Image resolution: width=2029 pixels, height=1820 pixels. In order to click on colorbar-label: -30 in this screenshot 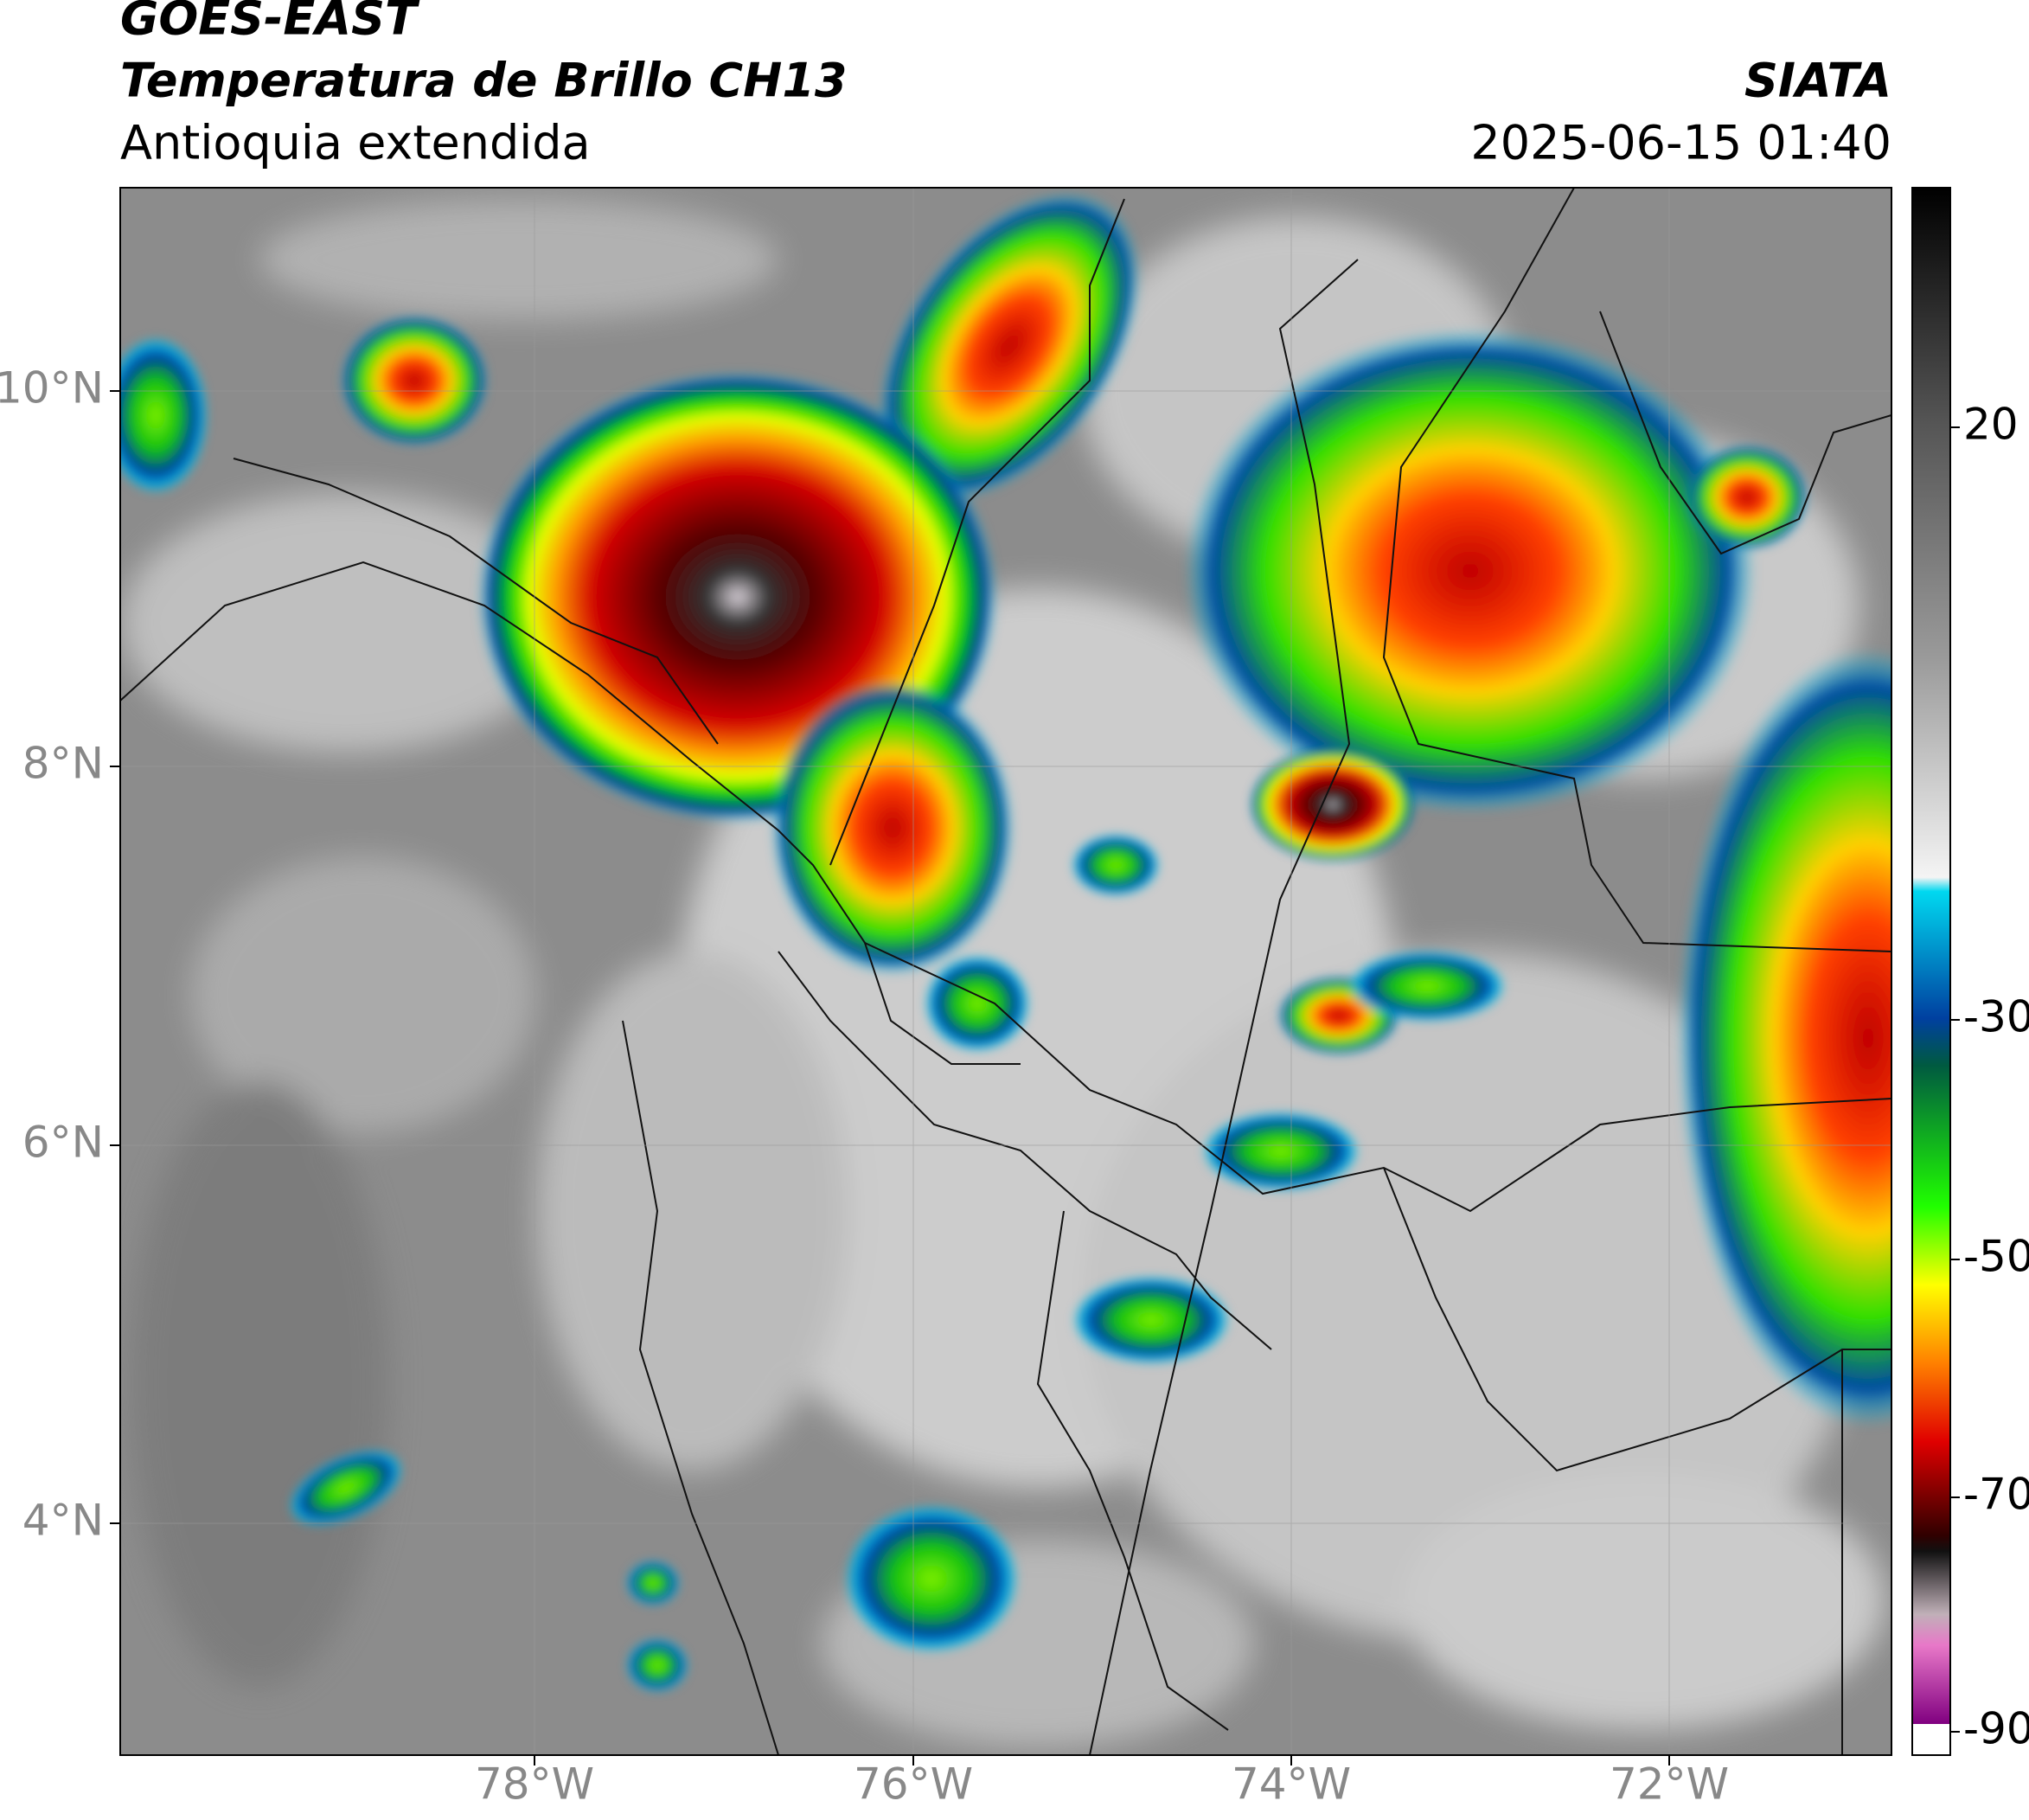, I will do `click(1996, 1017)`.